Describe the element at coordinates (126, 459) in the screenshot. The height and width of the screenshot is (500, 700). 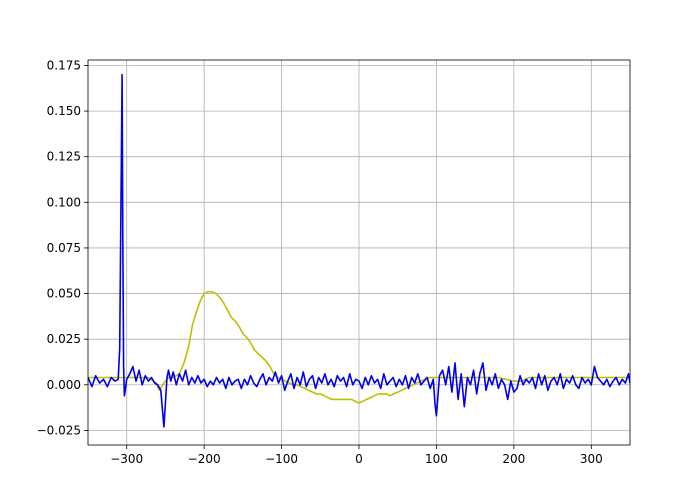
I see `x-tick-label: −300` at that location.